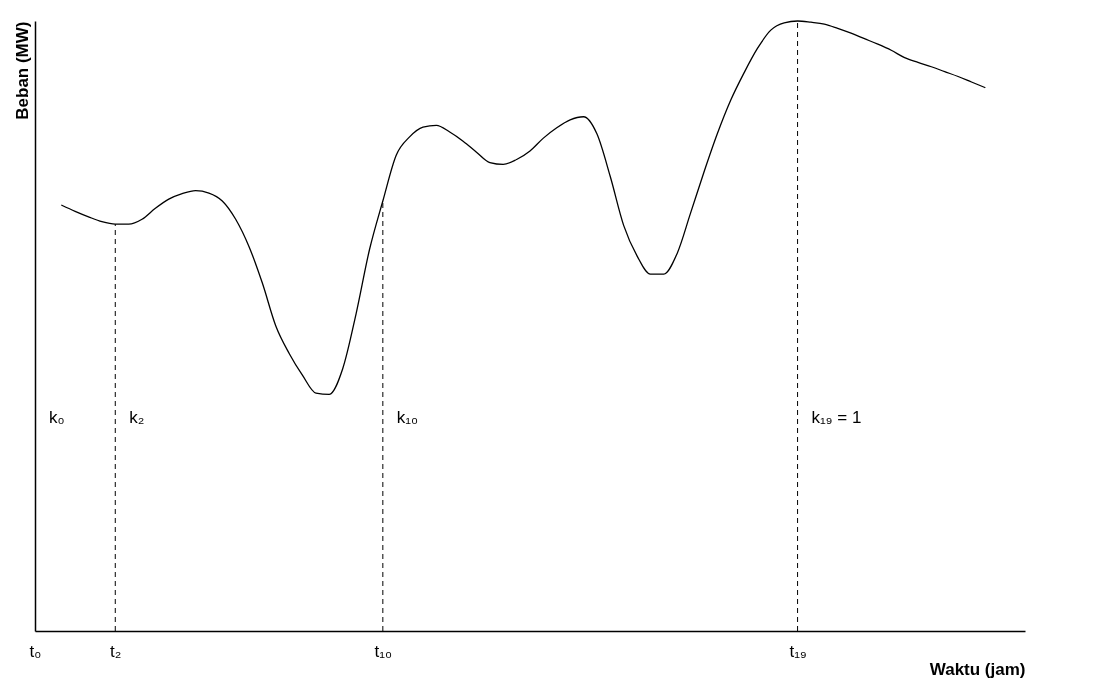 This screenshot has width=1097, height=698. What do you see at coordinates (407, 417) in the screenshot?
I see `annotation: k₁₀` at bounding box center [407, 417].